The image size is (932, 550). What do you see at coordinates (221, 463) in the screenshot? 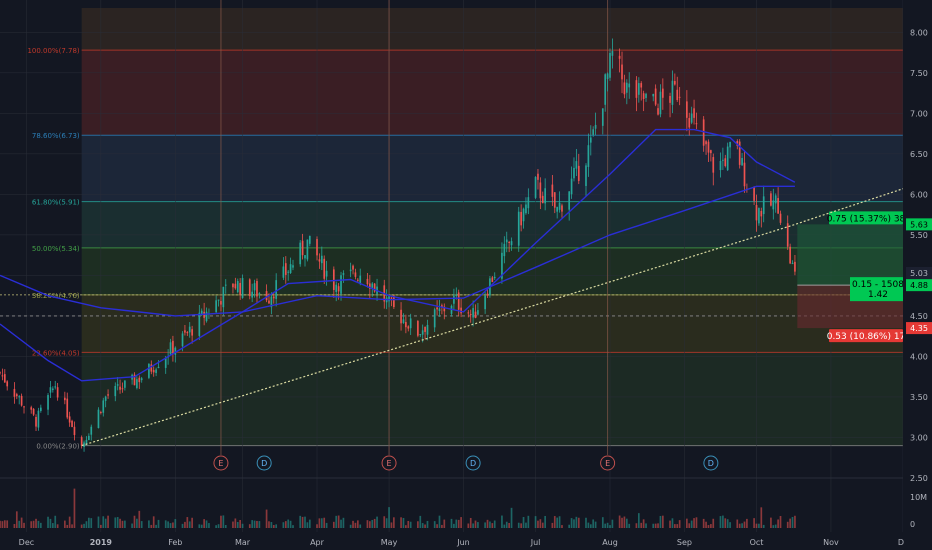
I see `earnings-marker: E` at bounding box center [221, 463].